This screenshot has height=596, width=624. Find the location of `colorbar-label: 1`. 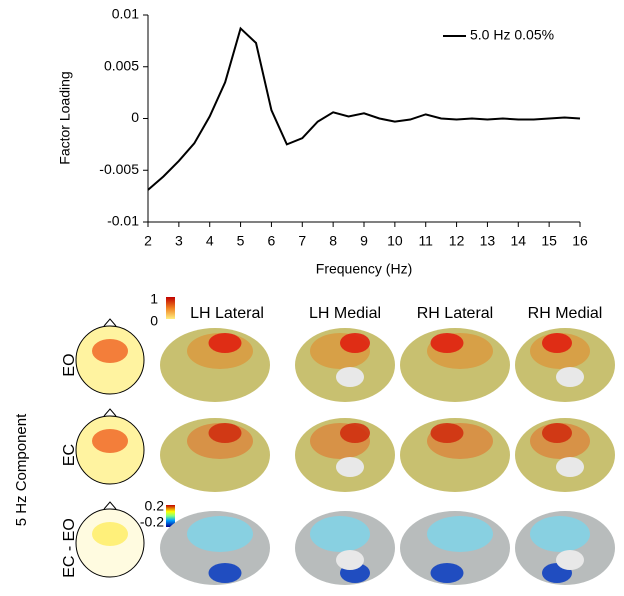

colorbar-label: 1 is located at coordinates (154, 299).